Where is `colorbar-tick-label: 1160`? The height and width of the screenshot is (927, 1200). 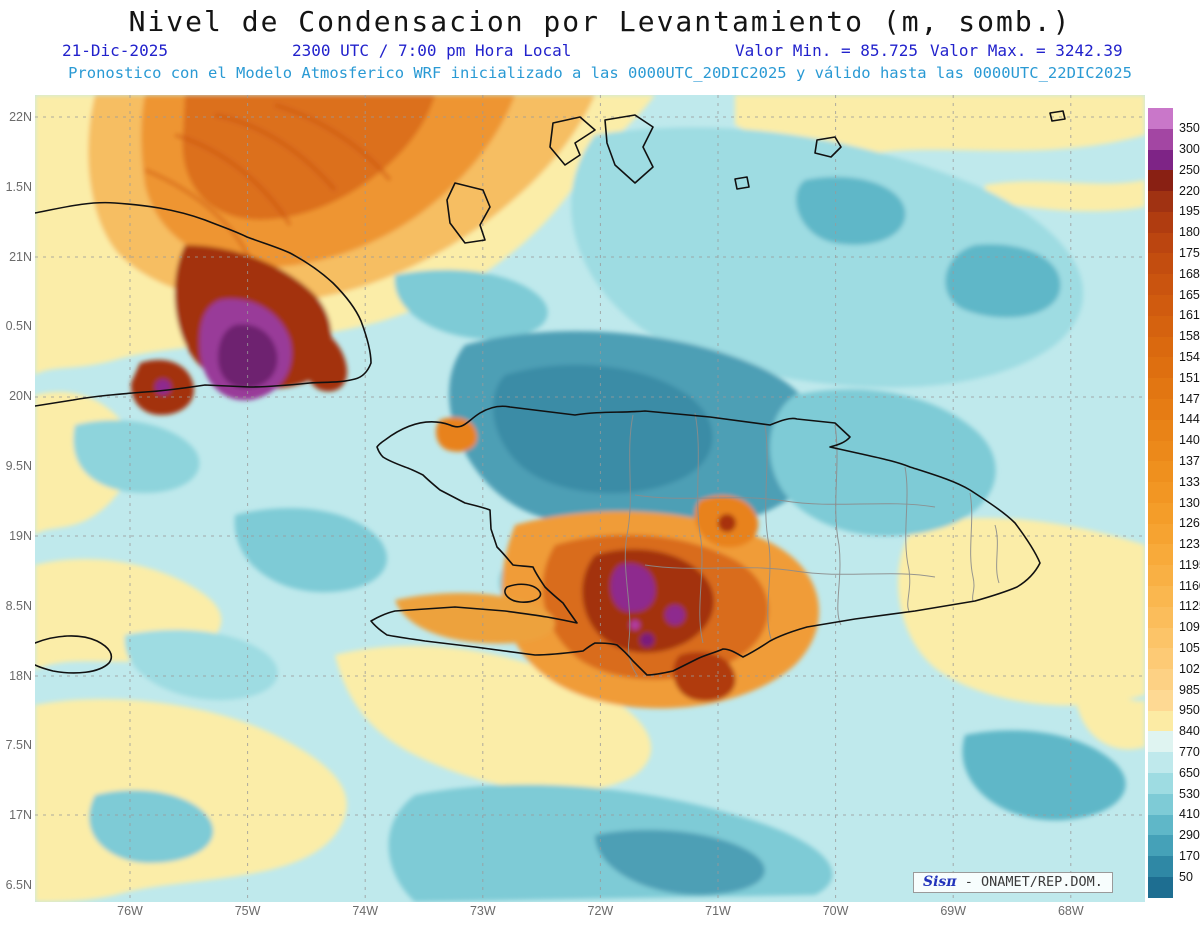 colorbar-tick-label: 1160 is located at coordinates (1189, 585).